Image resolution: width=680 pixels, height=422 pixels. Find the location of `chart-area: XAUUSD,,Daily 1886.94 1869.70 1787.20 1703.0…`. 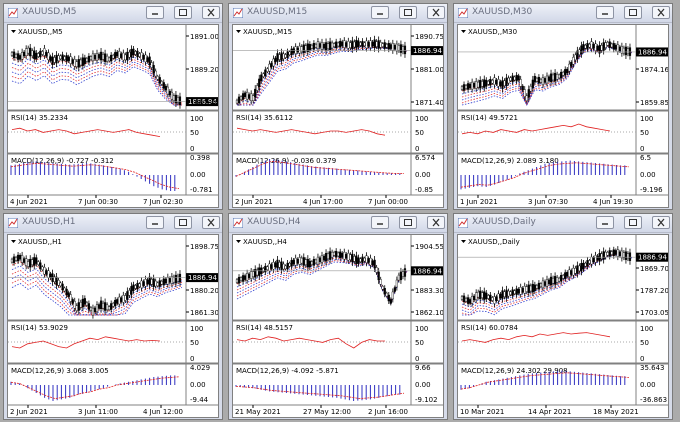

chart-area: XAUUSD,,Daily 1886.94 1869.70 1787.20 1703.0… is located at coordinates (563, 326).